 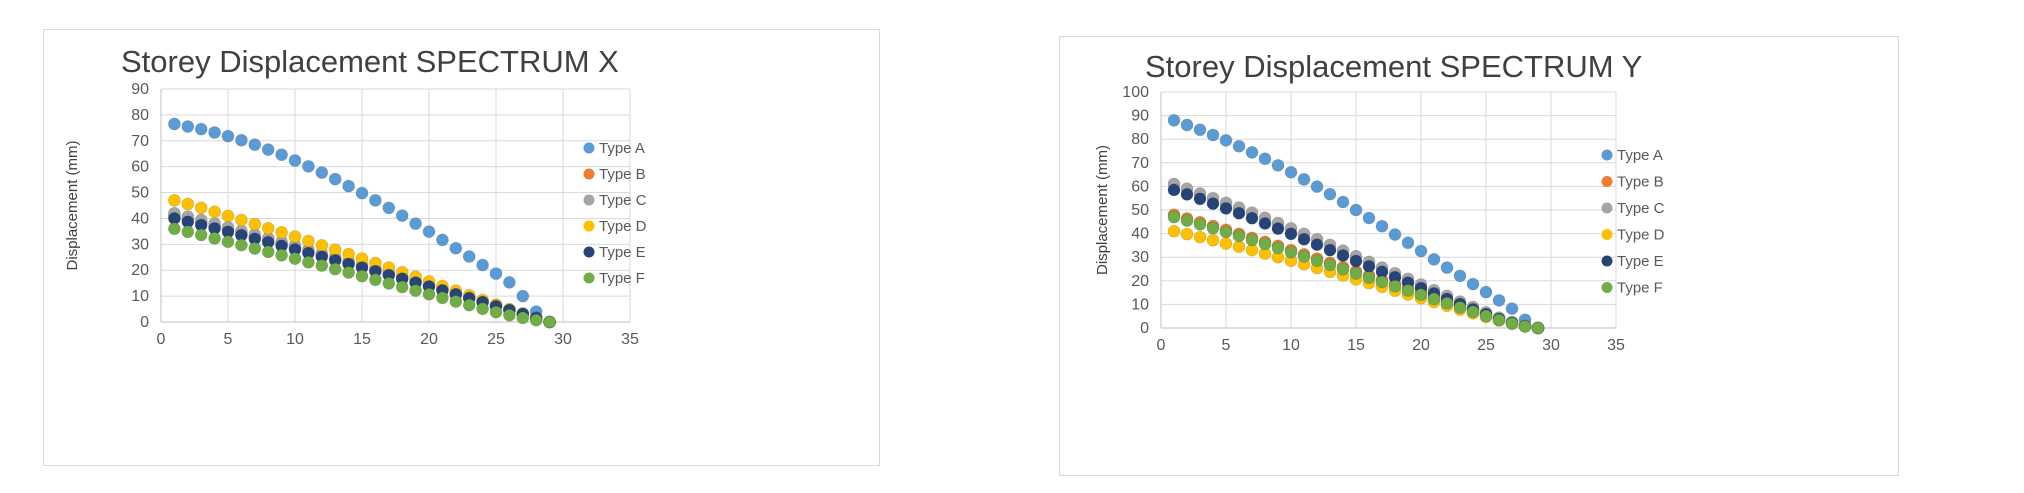 I want to click on legend-item: Type D, so click(x=1633, y=235).